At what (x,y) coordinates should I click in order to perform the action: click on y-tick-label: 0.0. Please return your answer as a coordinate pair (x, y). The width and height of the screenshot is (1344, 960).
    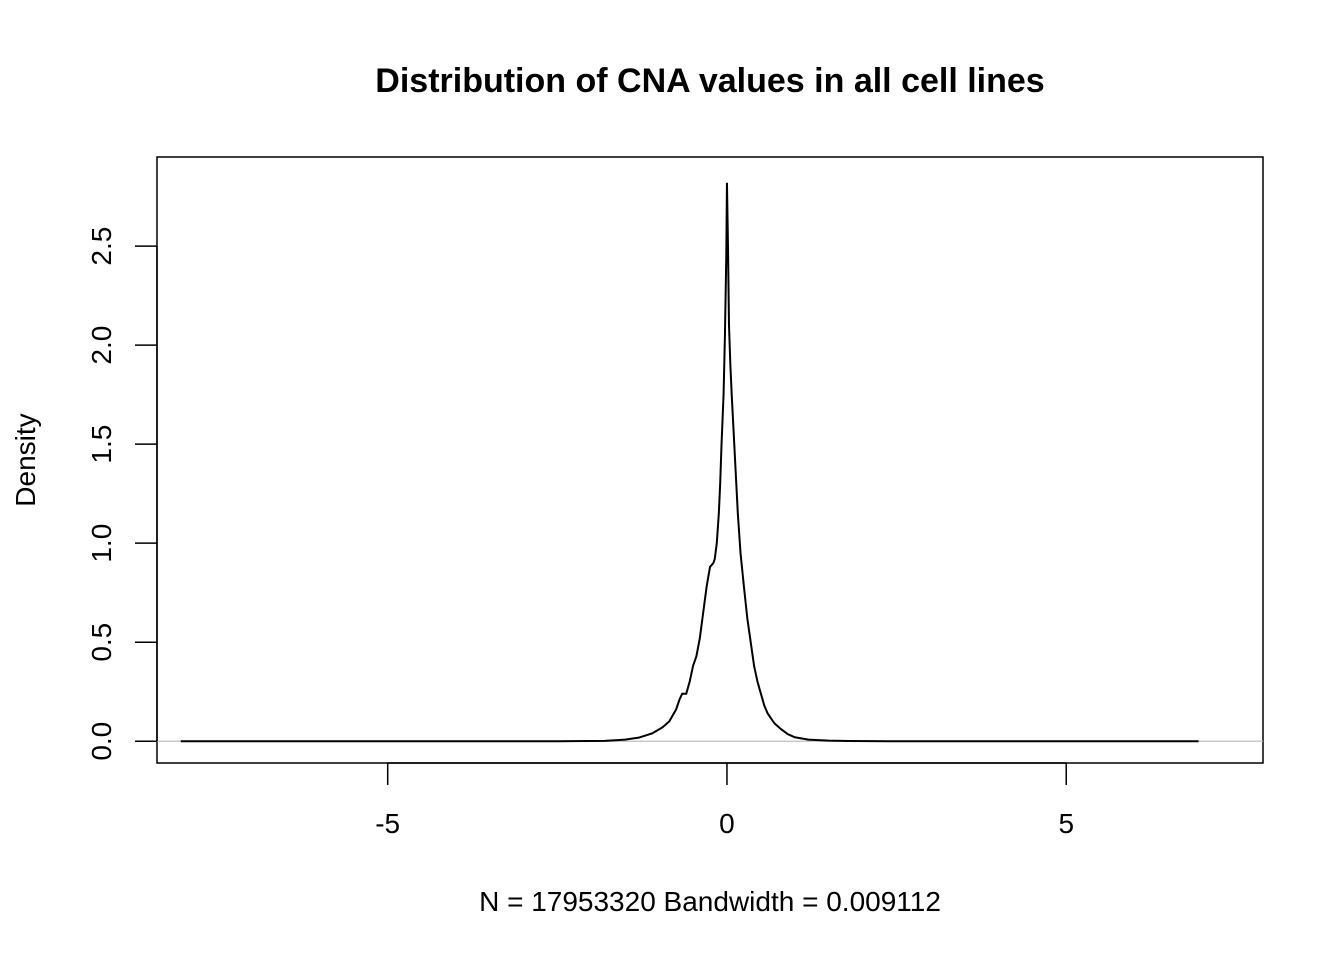
    Looking at the image, I should click on (101, 741).